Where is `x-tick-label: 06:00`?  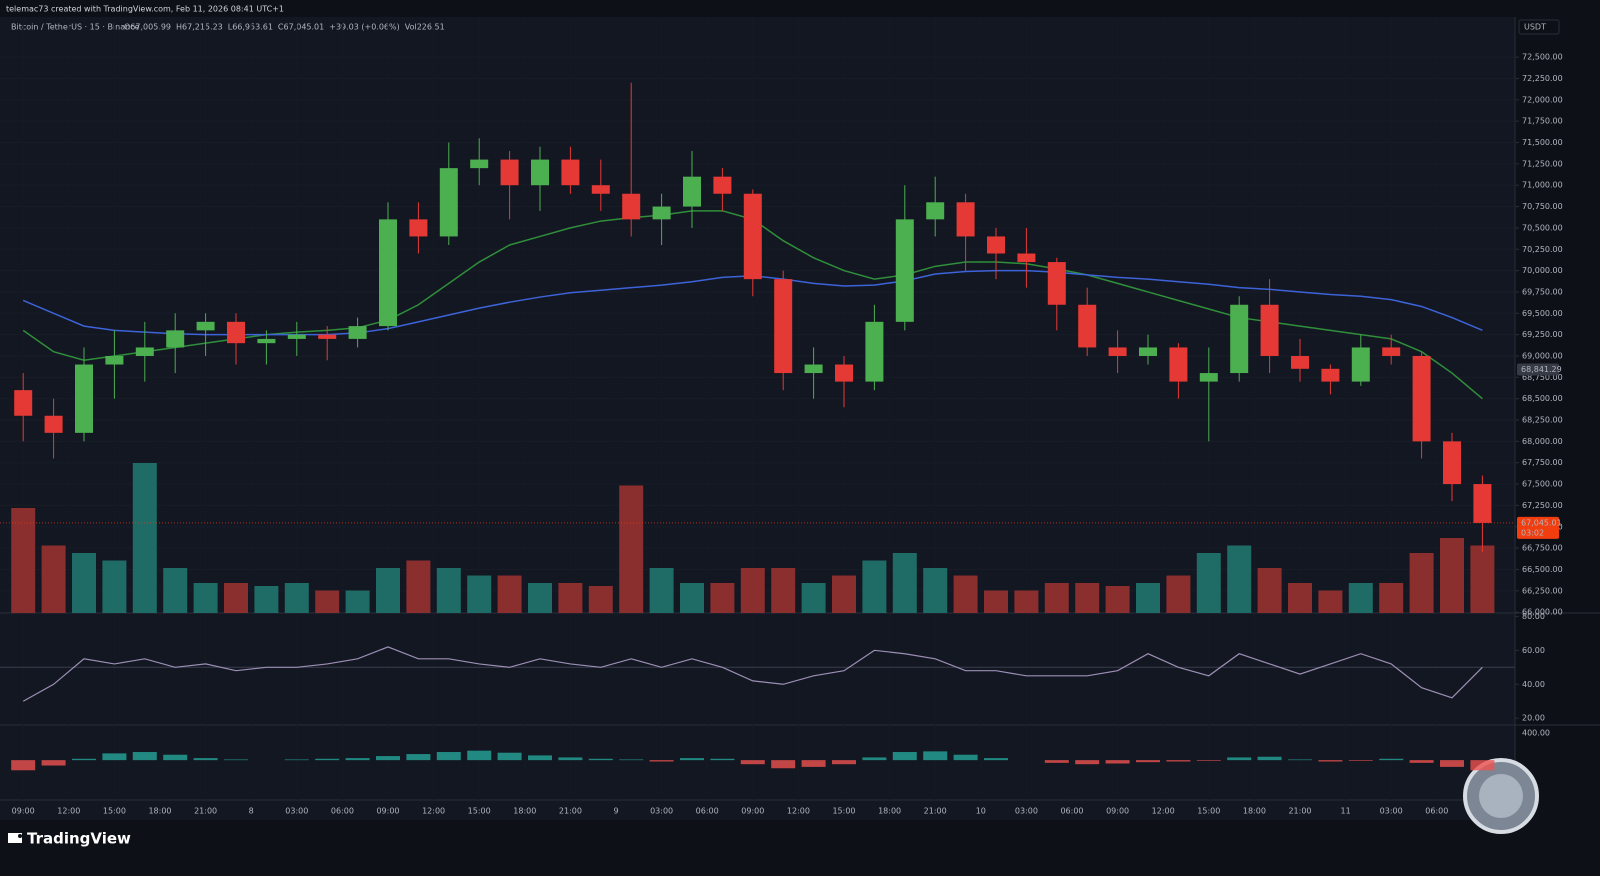 x-tick-label: 06:00 is located at coordinates (342, 811).